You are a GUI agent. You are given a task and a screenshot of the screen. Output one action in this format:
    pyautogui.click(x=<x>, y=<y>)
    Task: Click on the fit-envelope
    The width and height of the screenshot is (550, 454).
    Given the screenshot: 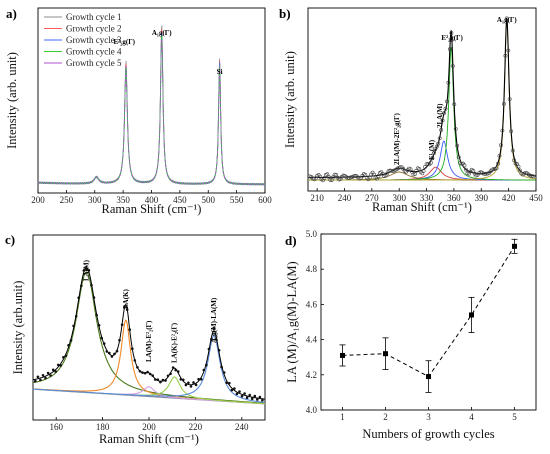 What is the action you would take?
    pyautogui.click(x=148, y=333)
    